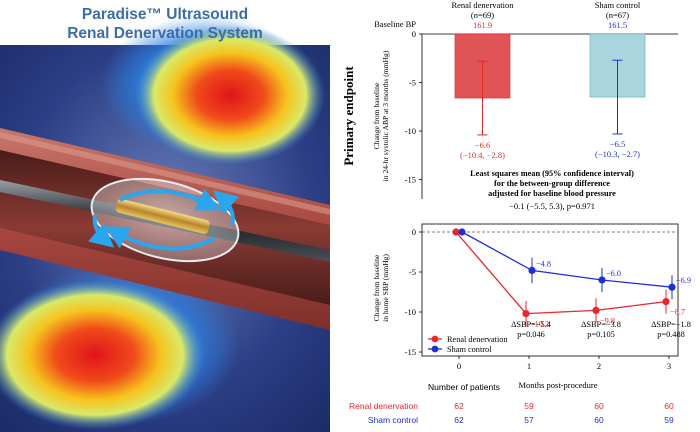 Image resolution: width=700 pixels, height=432 pixels. I want to click on between-group-result: −0.1 (−5.5, 5.3), p=0.971, so click(552, 206).